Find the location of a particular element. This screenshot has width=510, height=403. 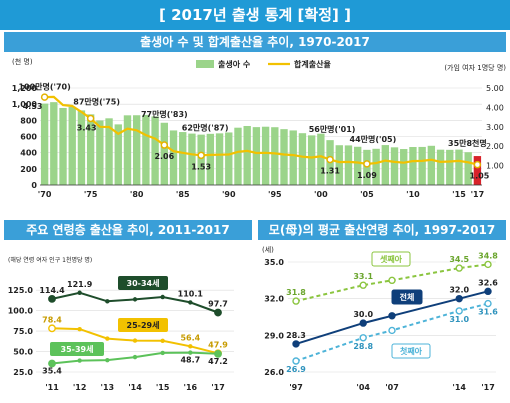

chart1-right-tick-label: 5.00 is located at coordinates (495, 88).